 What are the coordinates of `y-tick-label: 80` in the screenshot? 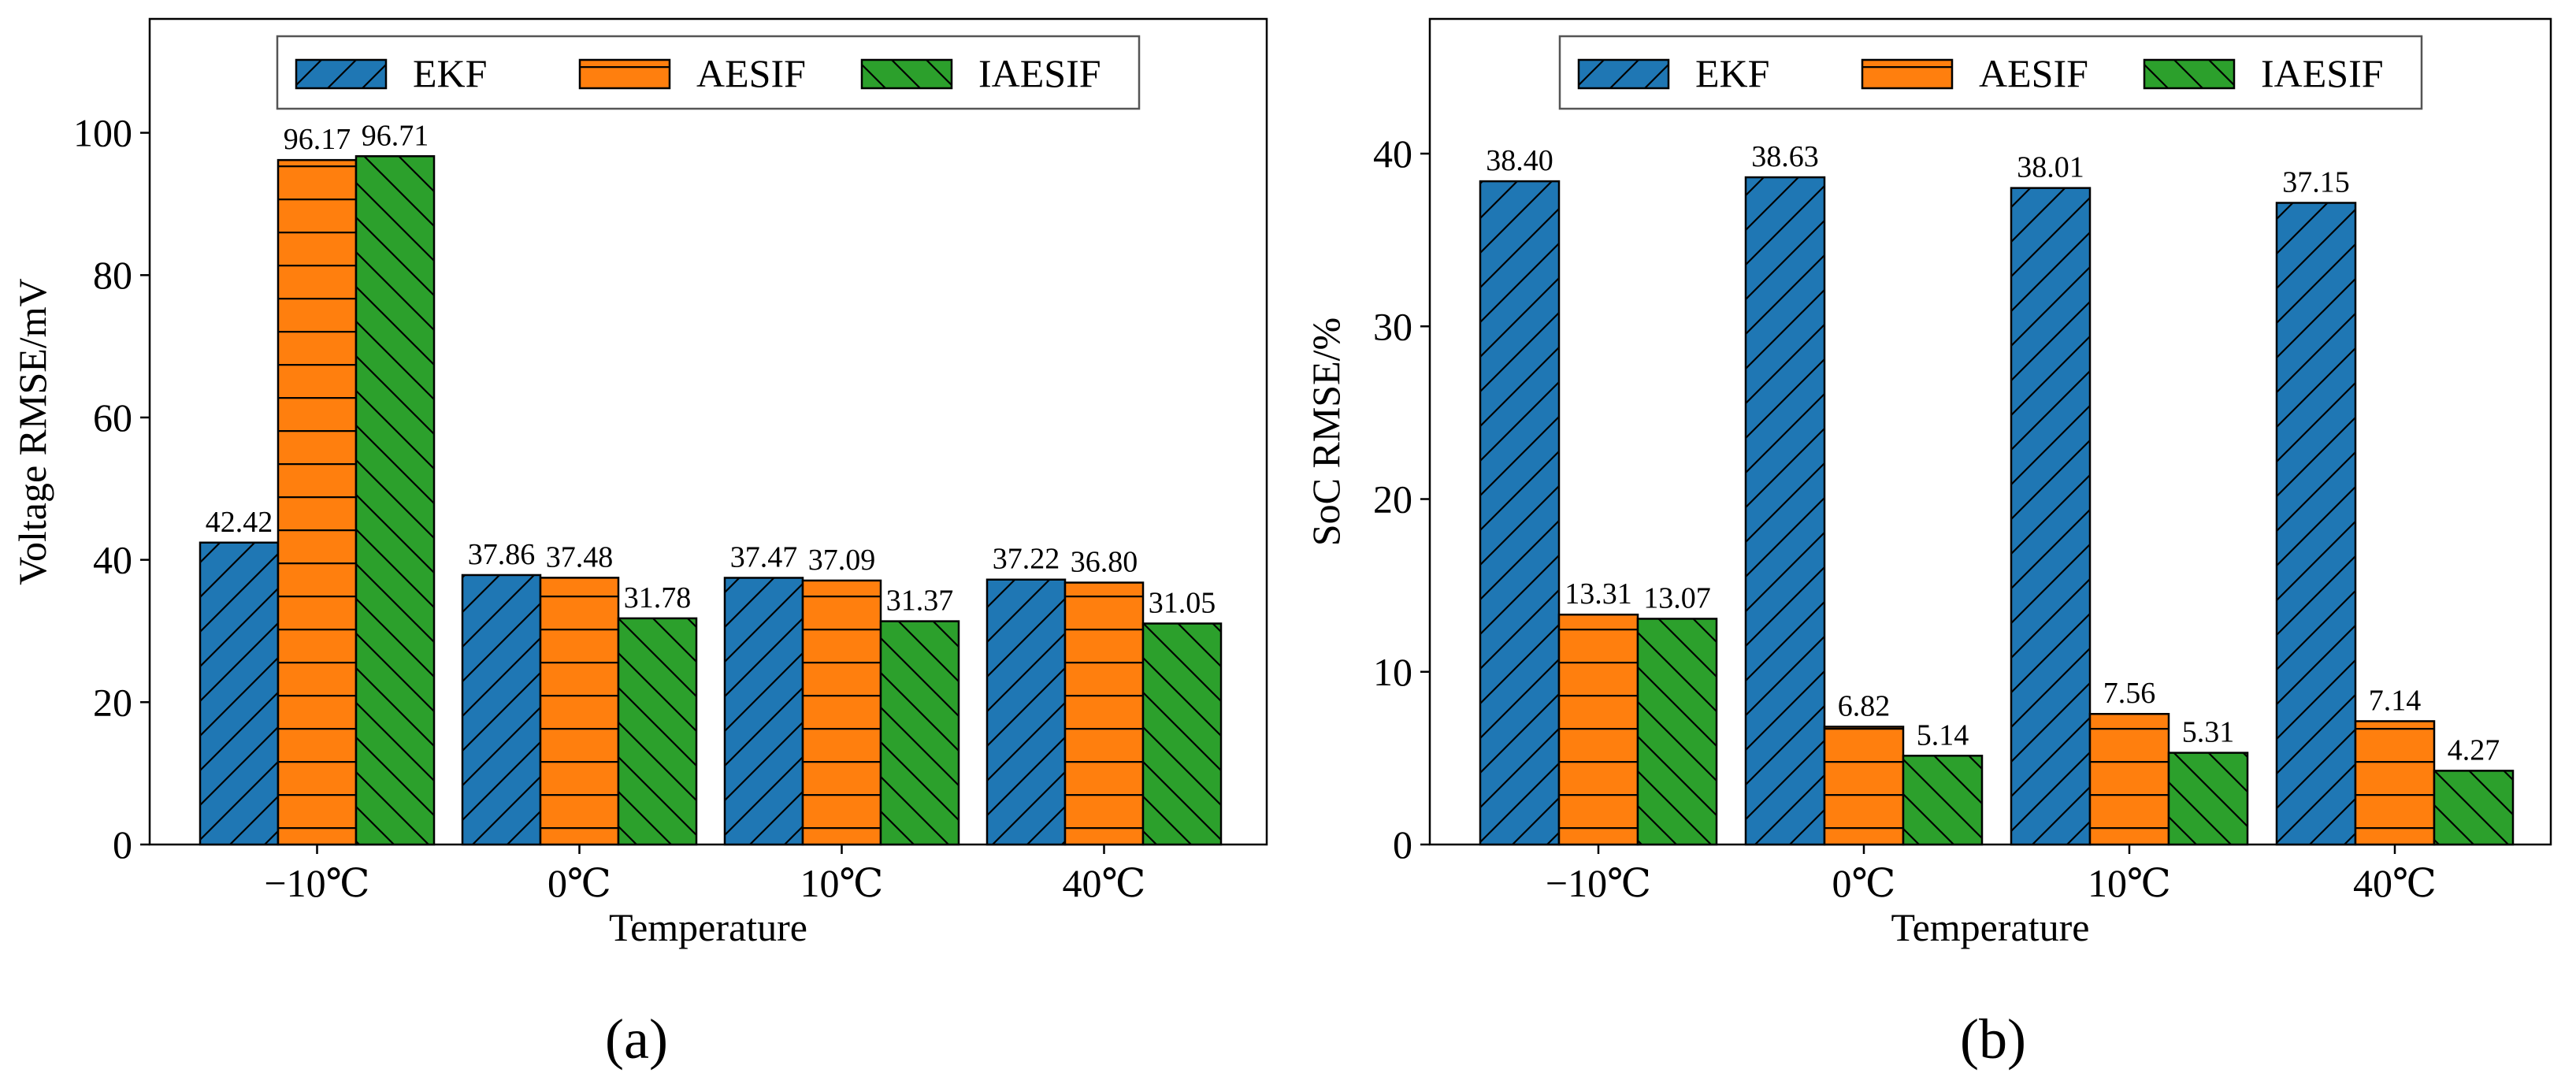 It's located at (112, 275).